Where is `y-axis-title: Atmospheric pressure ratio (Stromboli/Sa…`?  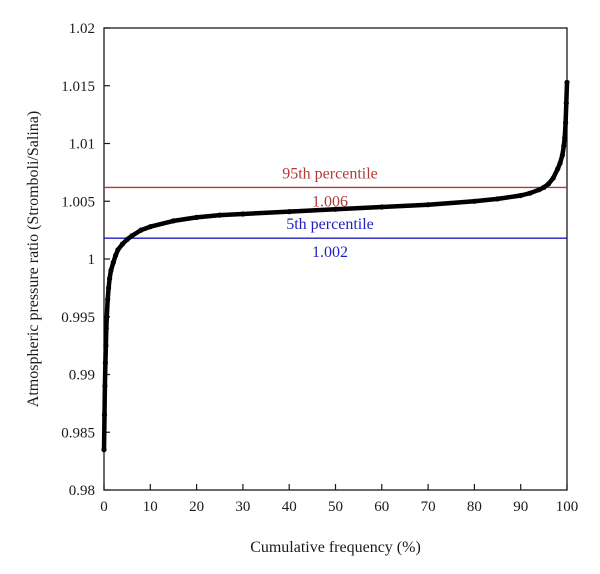
y-axis-title: Atmospheric pressure ratio (Stromboli/Sa… is located at coordinates (33, 259).